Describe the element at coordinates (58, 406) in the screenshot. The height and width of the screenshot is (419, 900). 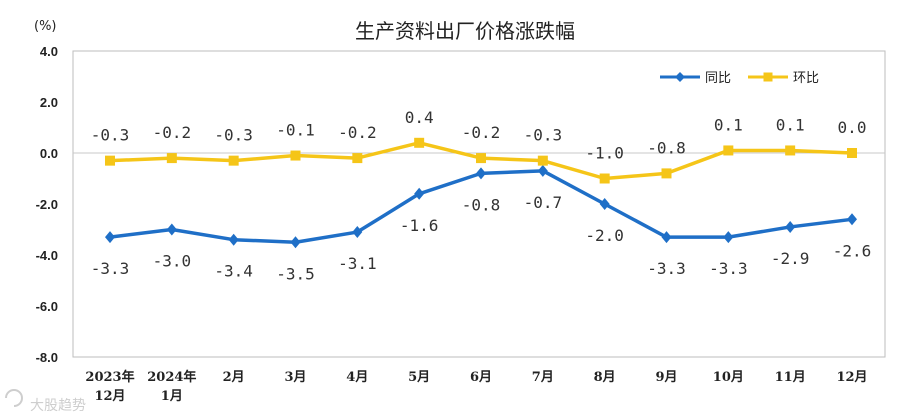
I see `watermark-text: 大股趋势` at that location.